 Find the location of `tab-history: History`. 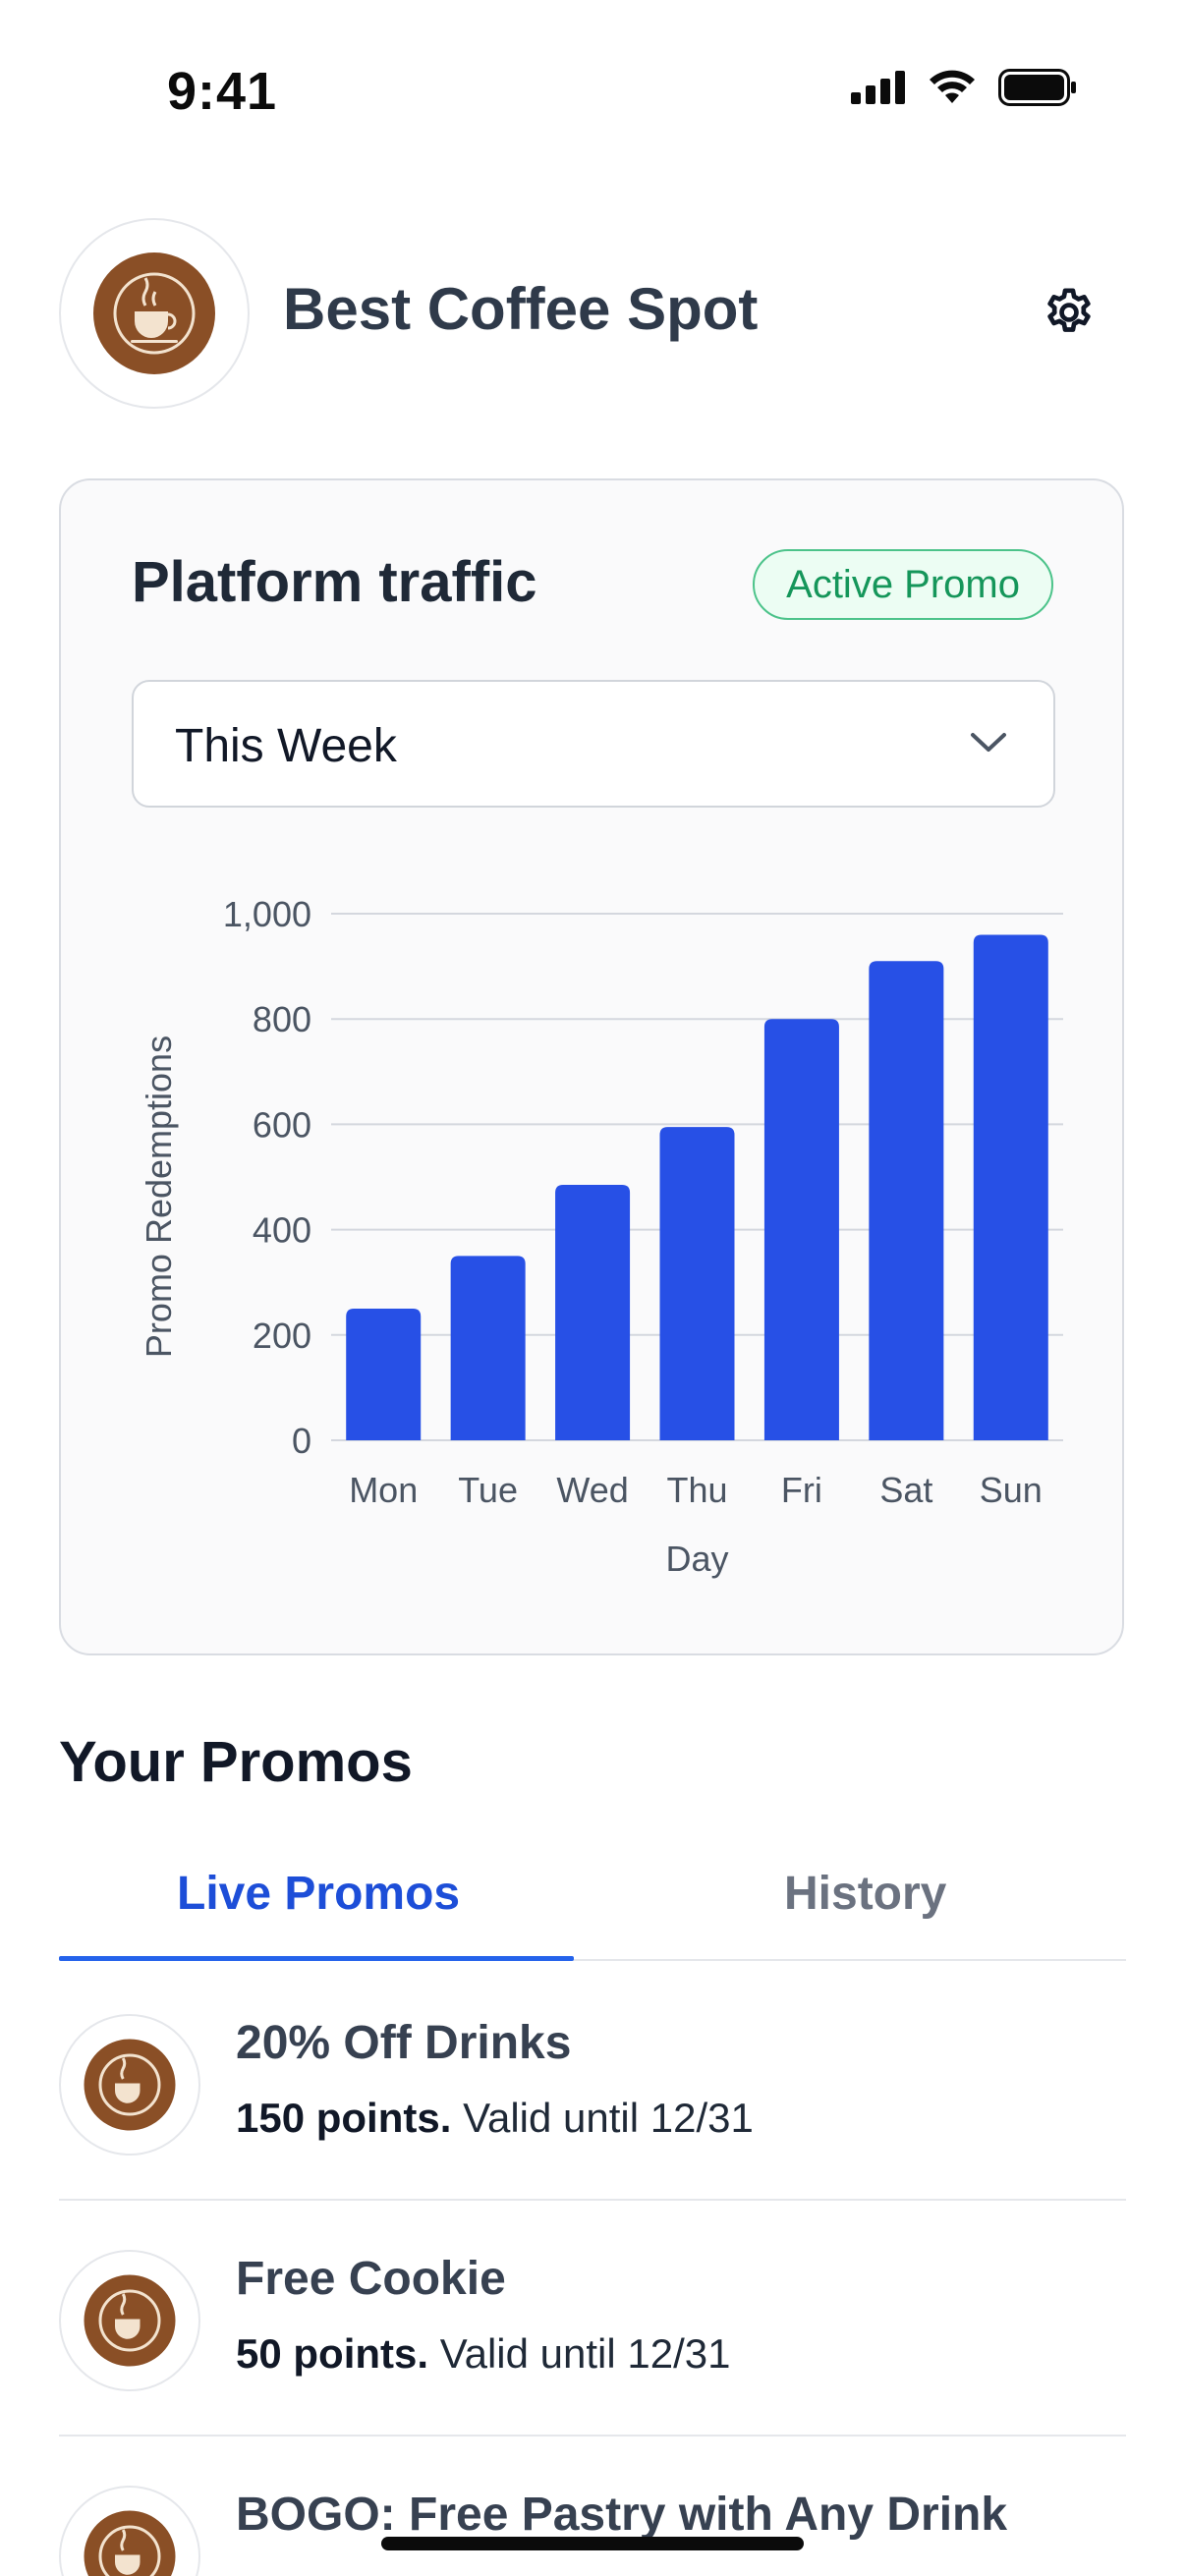

tab-history: History is located at coordinates (866, 1894).